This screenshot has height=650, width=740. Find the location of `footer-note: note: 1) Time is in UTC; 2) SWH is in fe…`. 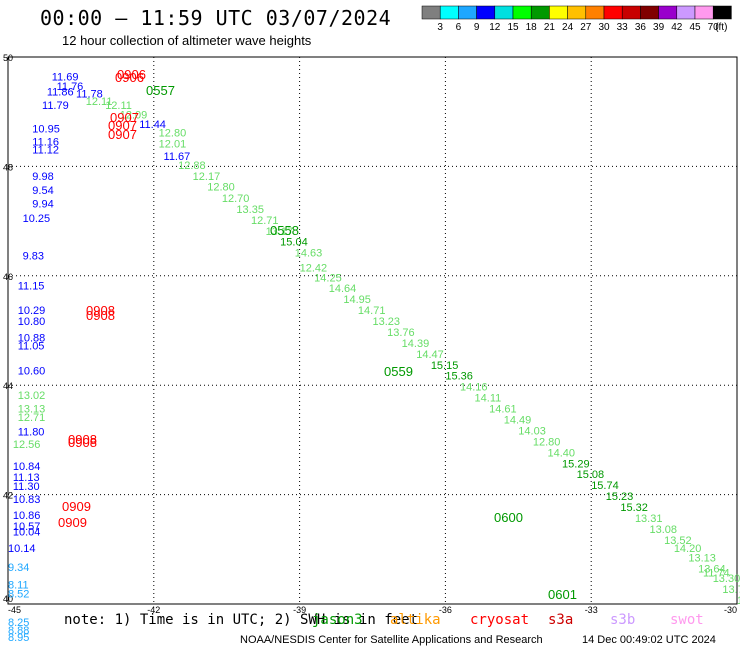

footer-note: note: 1) Time is in UTC; 2) SWH is in fe… is located at coordinates (241, 620).